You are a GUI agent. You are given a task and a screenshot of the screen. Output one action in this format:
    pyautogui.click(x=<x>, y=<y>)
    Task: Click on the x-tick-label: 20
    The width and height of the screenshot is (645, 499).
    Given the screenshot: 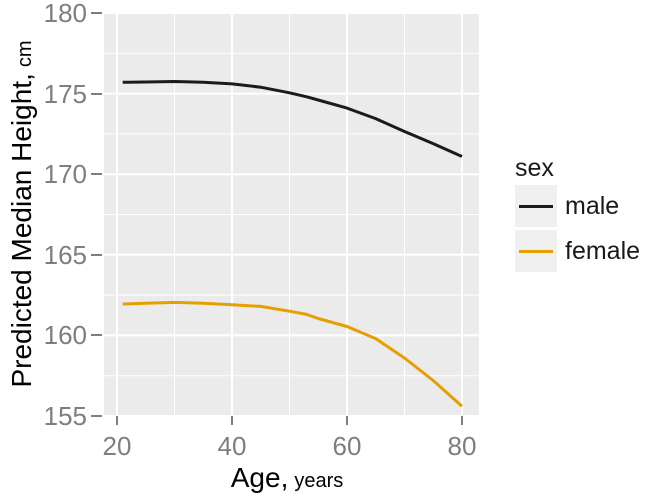 What is the action you would take?
    pyautogui.click(x=117, y=446)
    